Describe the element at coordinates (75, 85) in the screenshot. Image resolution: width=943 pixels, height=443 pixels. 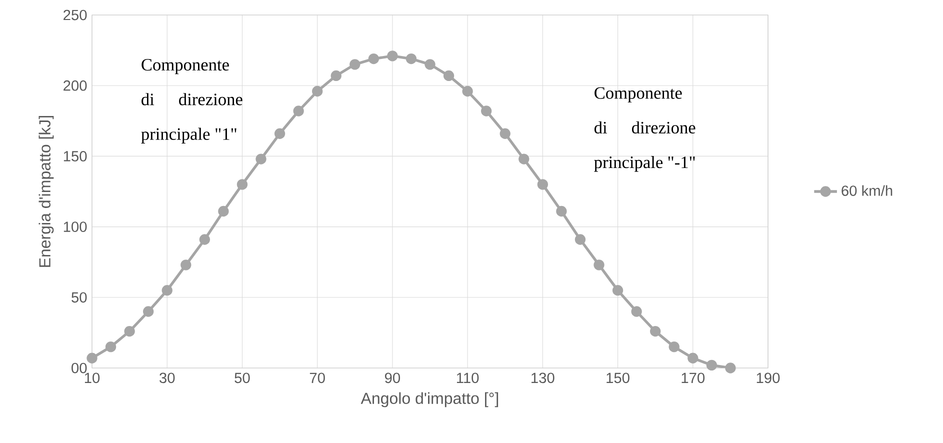
I see `y-tick-label: 200` at that location.